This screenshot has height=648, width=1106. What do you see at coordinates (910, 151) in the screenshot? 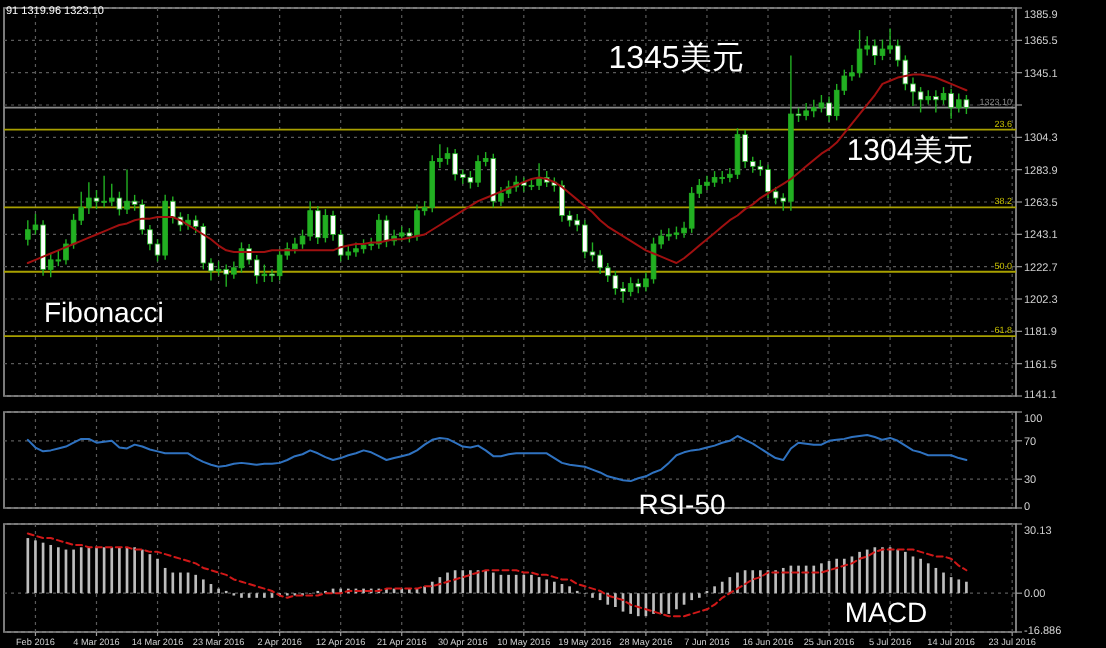
I see `annotation: 1304美元` at bounding box center [910, 151].